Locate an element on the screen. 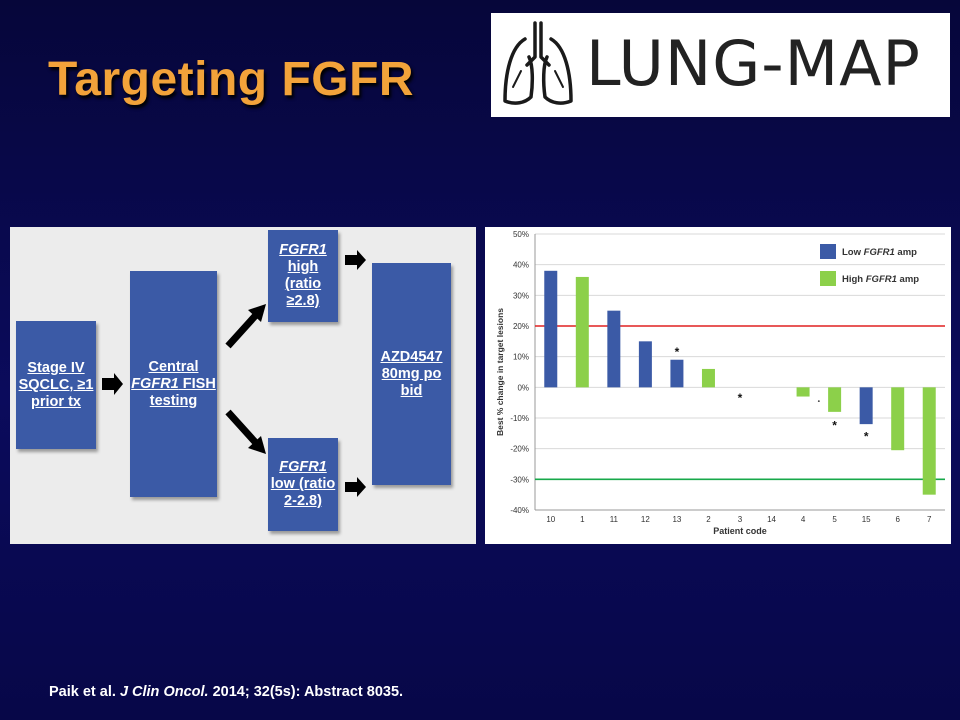 The image size is (960, 720). y-tick-label: 20% is located at coordinates (521, 326).